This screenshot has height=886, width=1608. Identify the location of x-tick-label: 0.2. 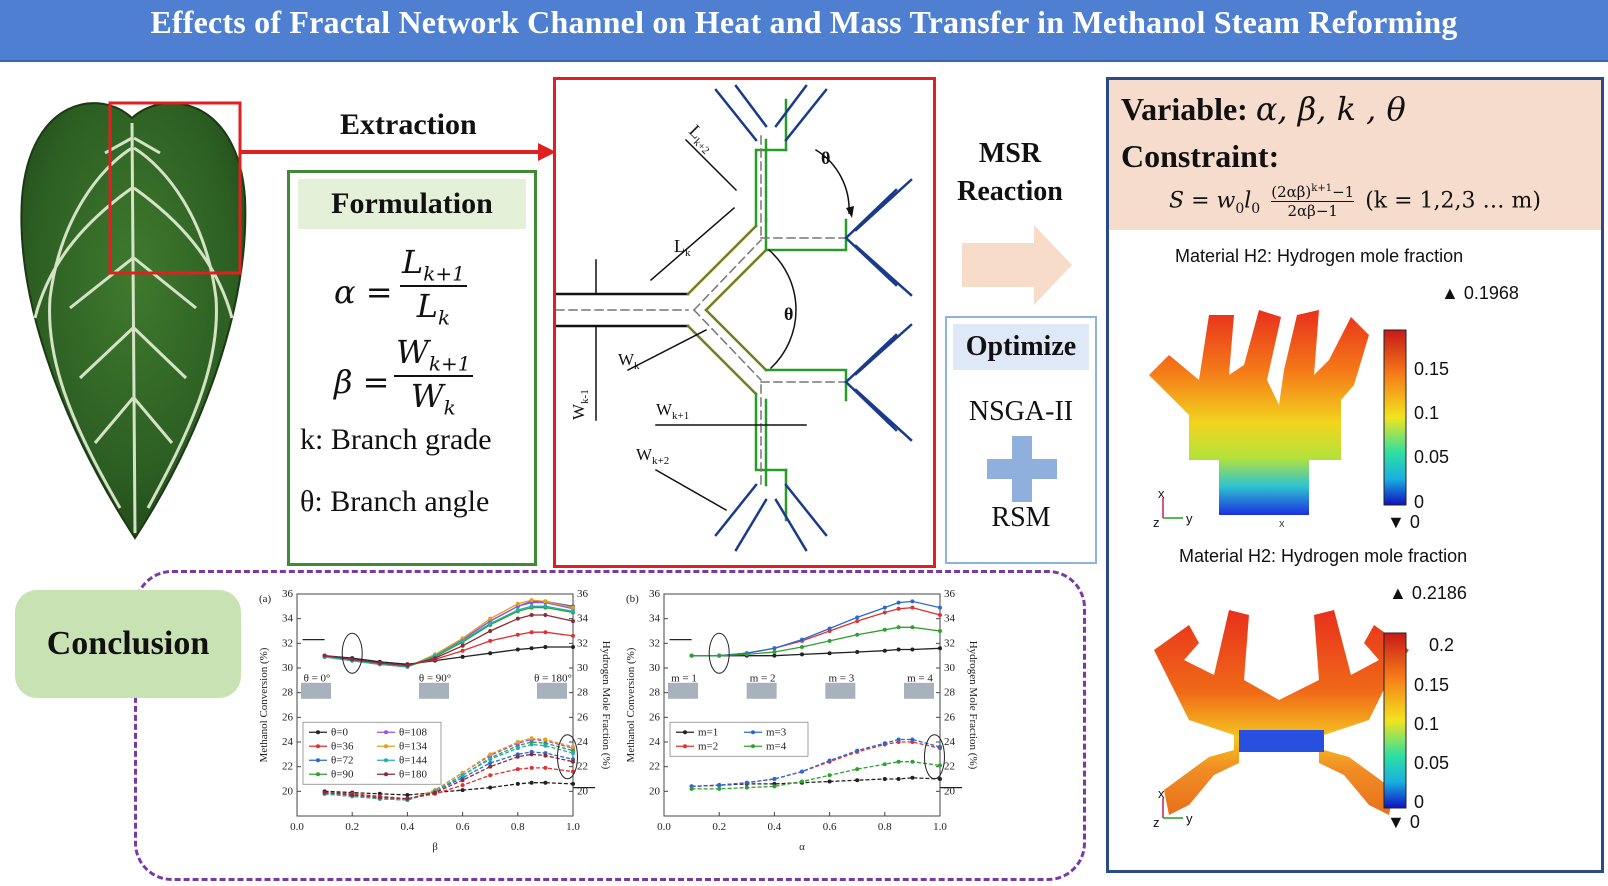
(352, 827).